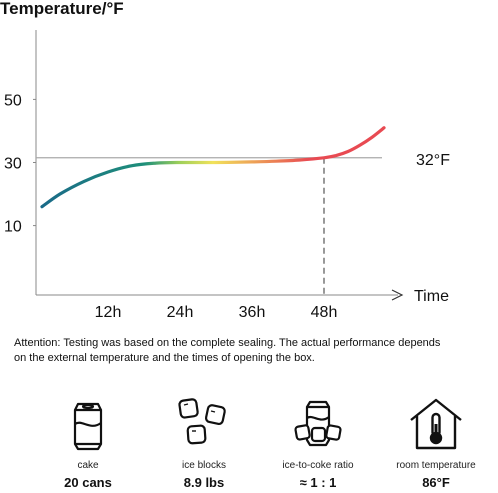 The height and width of the screenshot is (493, 498). What do you see at coordinates (13, 100) in the screenshot?
I see `y-tick-label: 50` at bounding box center [13, 100].